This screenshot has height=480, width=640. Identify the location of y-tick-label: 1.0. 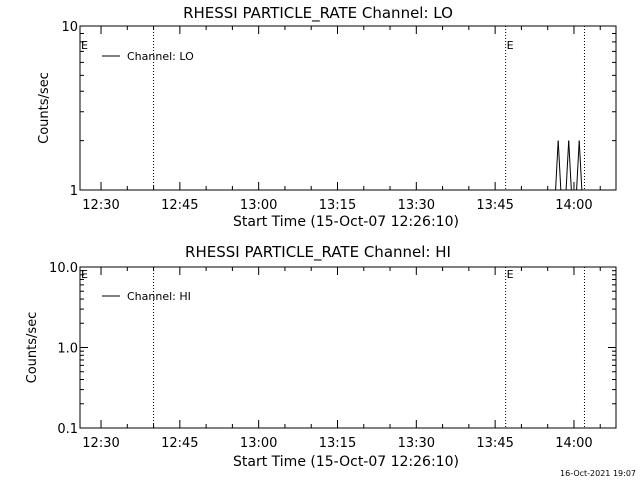
(67, 349).